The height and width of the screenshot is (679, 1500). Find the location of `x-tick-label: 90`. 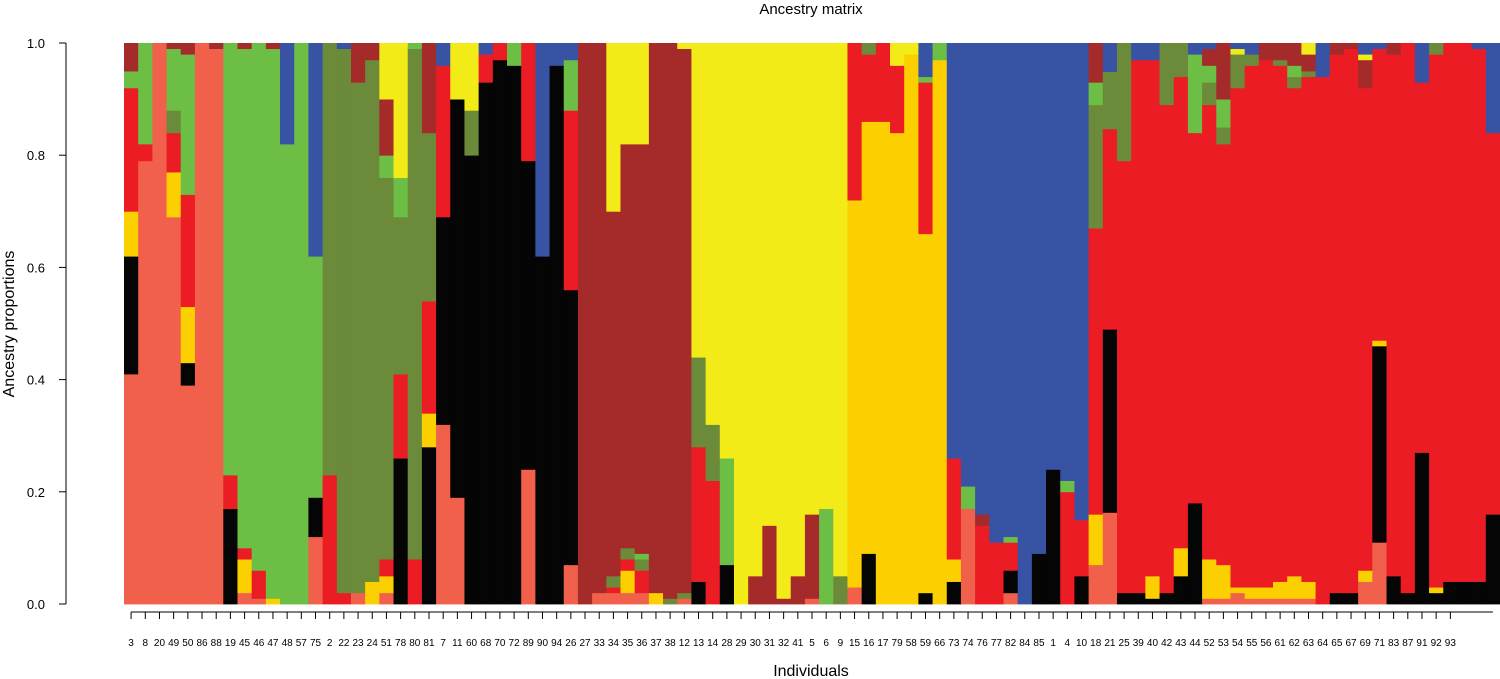

x-tick-label: 90 is located at coordinates (543, 643).